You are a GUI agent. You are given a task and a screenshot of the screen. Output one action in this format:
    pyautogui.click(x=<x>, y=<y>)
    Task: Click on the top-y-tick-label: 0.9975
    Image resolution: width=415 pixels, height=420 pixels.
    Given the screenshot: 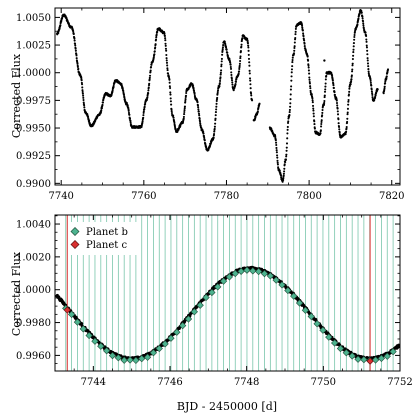 What is the action you would take?
    pyautogui.click(x=33, y=101)
    